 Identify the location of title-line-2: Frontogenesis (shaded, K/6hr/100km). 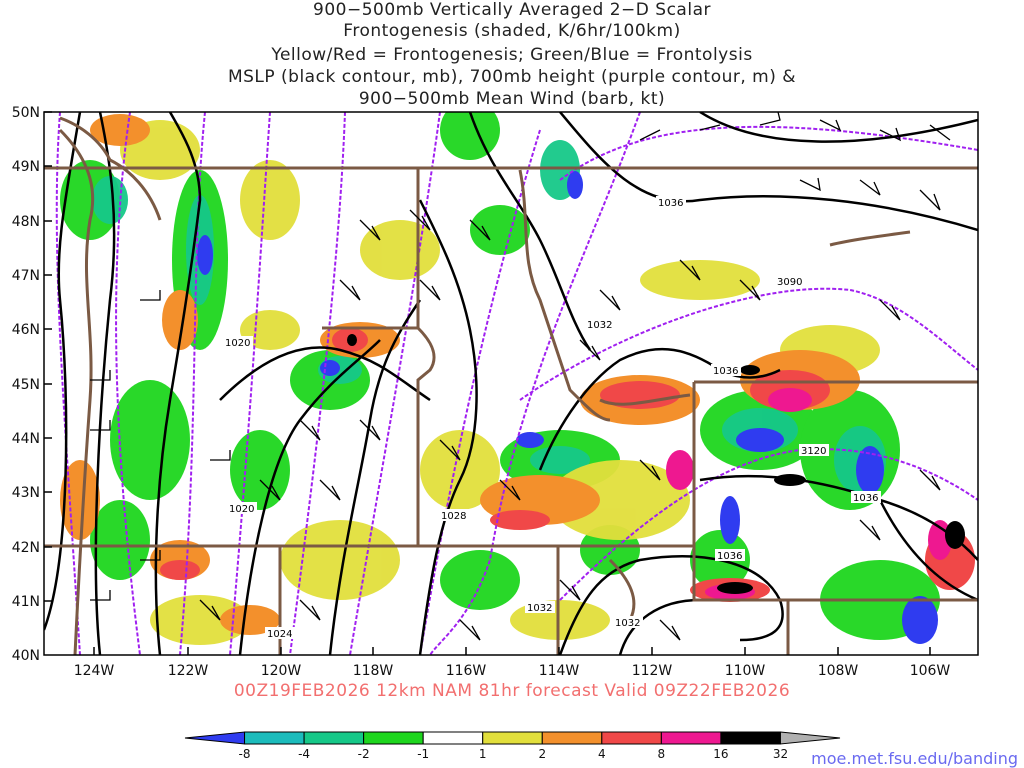
(512, 31).